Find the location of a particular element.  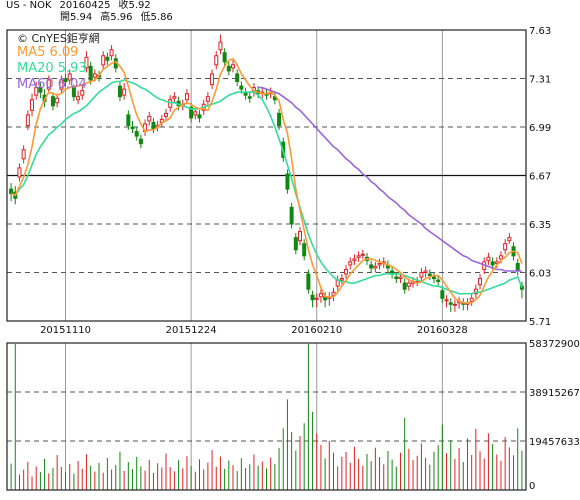

y-tick-label: 6.03 is located at coordinates (540, 274).